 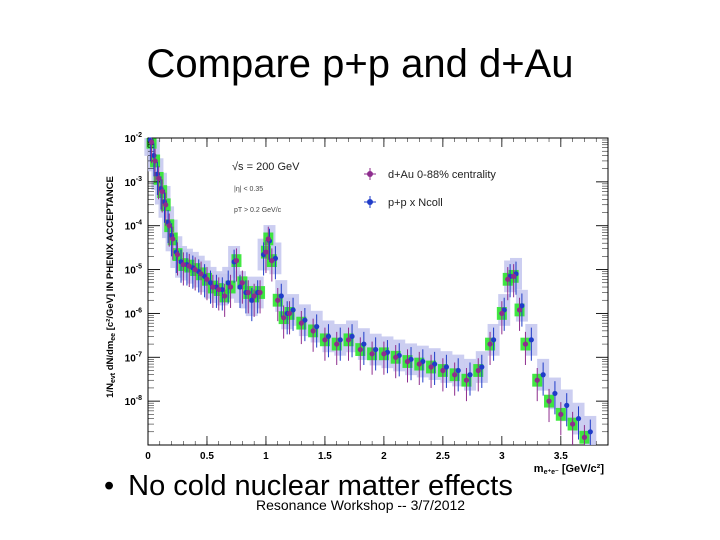 What do you see at coordinates (370, 202) in the screenshot?
I see `legend-marker-pp` at bounding box center [370, 202].